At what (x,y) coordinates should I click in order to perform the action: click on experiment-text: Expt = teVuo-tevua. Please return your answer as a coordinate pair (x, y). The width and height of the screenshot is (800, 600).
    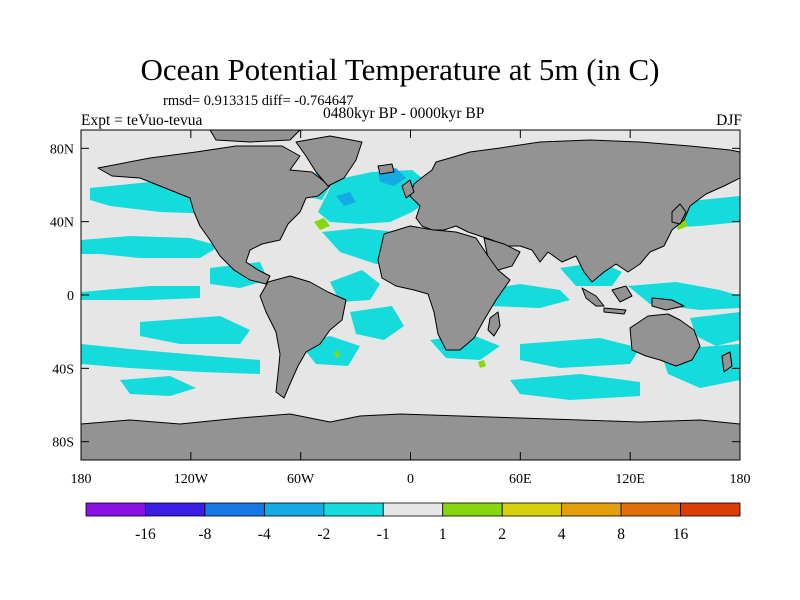
    Looking at the image, I should click on (142, 120).